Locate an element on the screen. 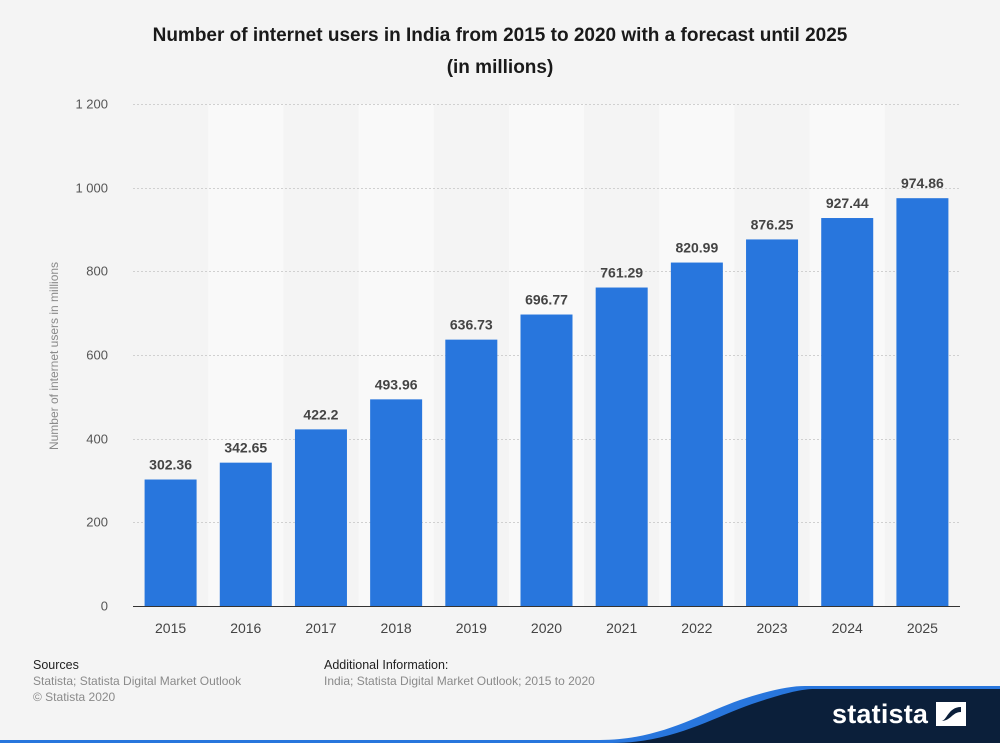 This screenshot has height=743, width=1000. value-label-2016: 342.65 is located at coordinates (245, 448).